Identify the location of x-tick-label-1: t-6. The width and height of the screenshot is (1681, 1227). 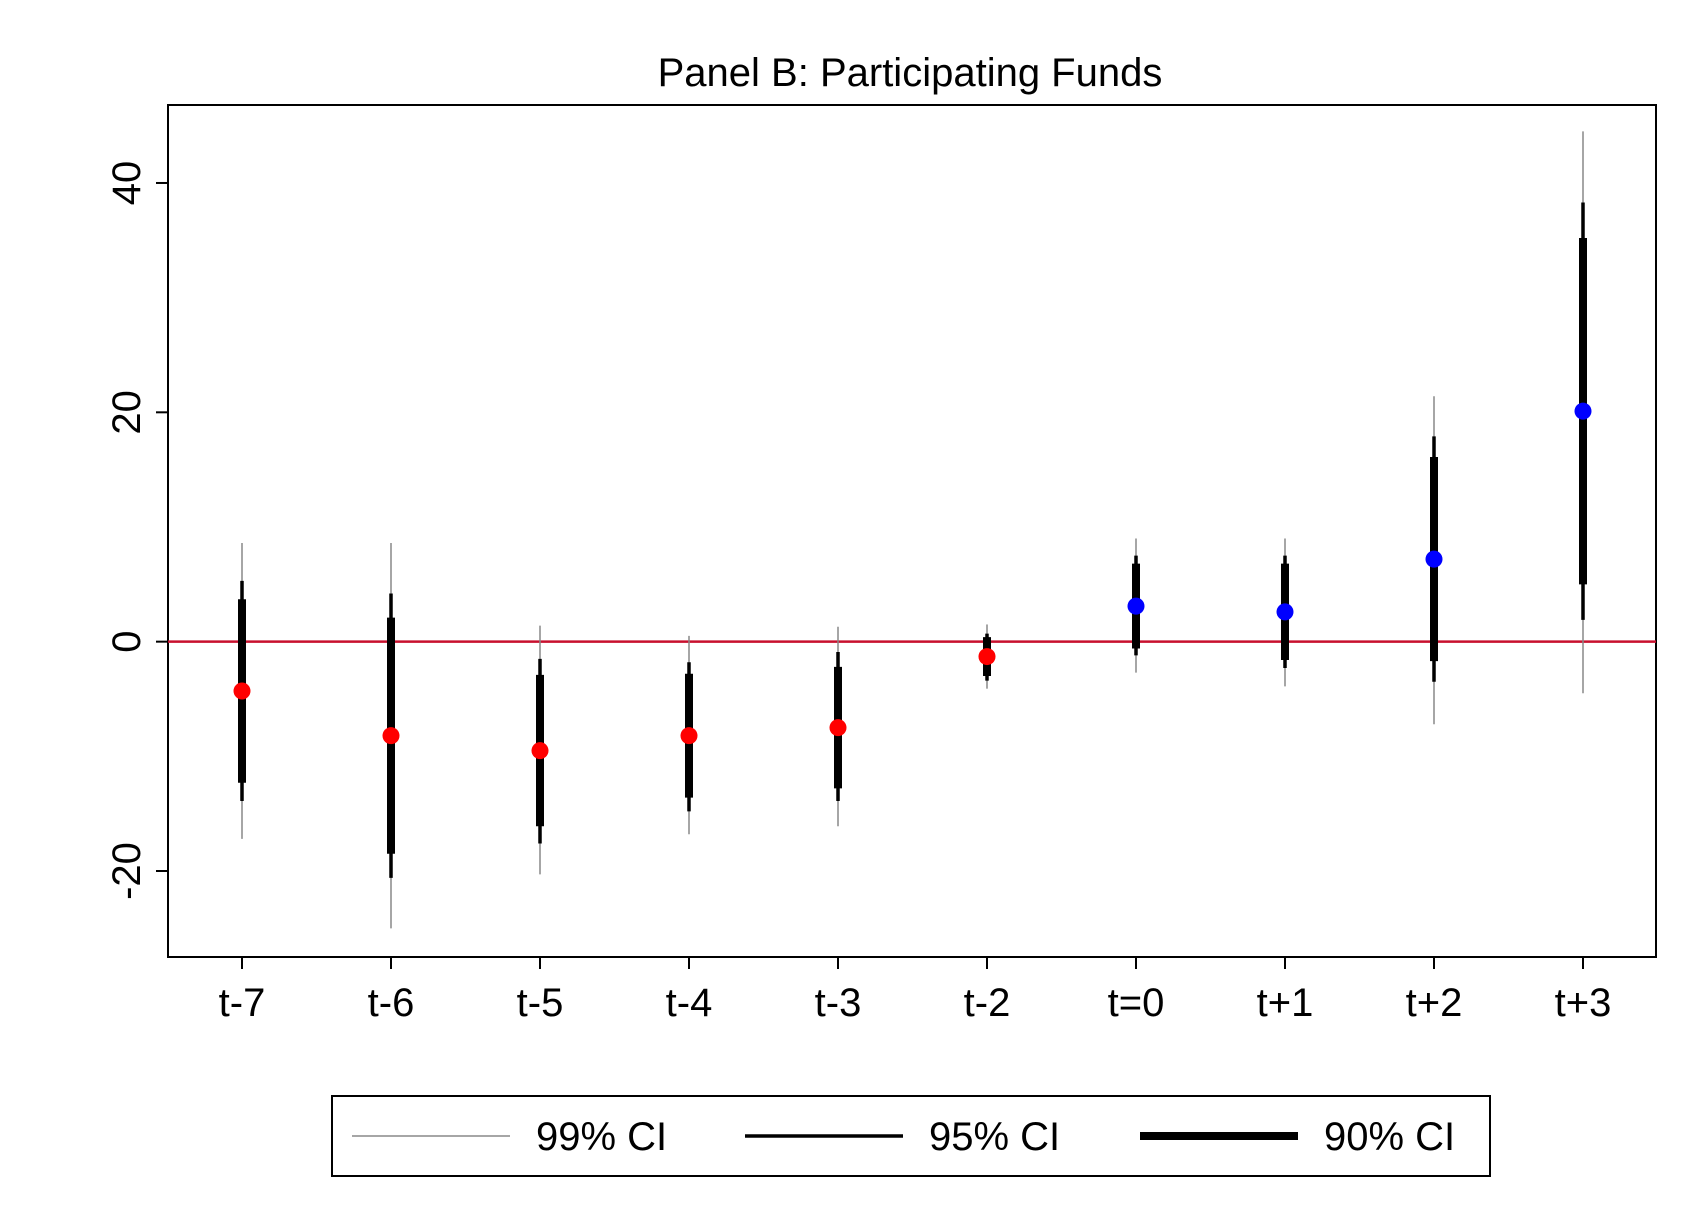
(391, 1003).